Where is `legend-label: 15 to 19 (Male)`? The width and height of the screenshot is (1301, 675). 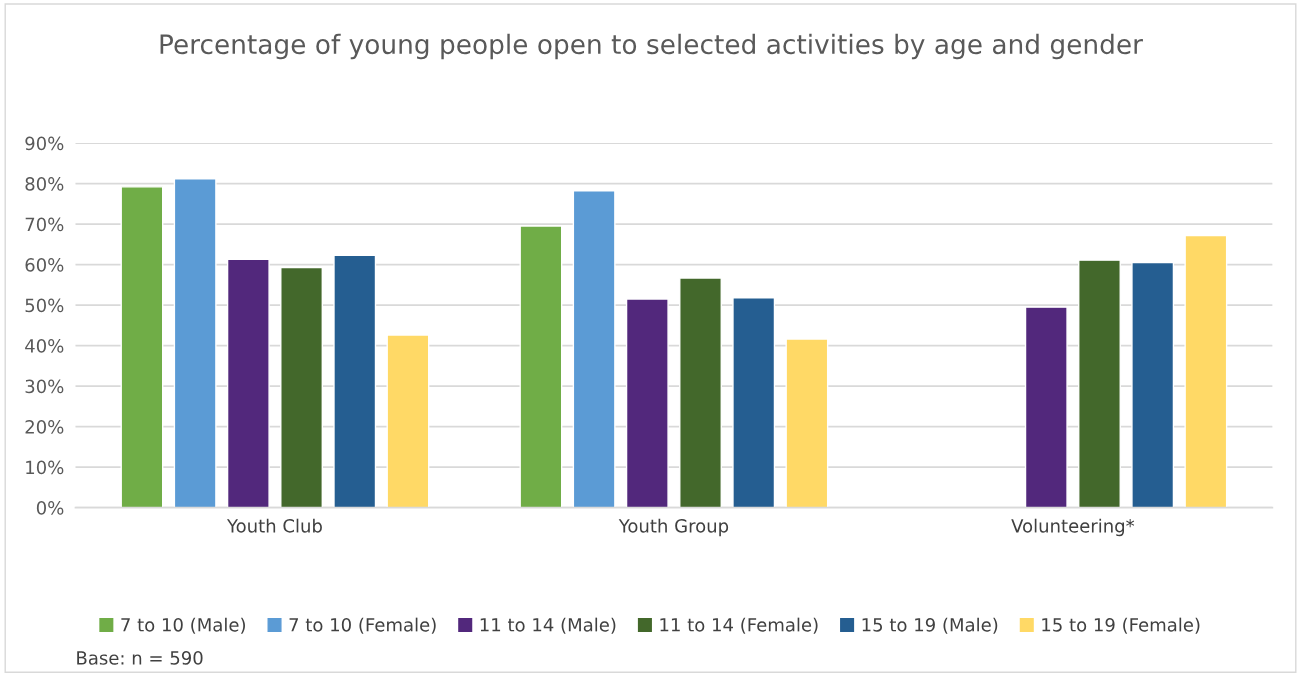 legend-label: 15 to 19 (Male) is located at coordinates (930, 625).